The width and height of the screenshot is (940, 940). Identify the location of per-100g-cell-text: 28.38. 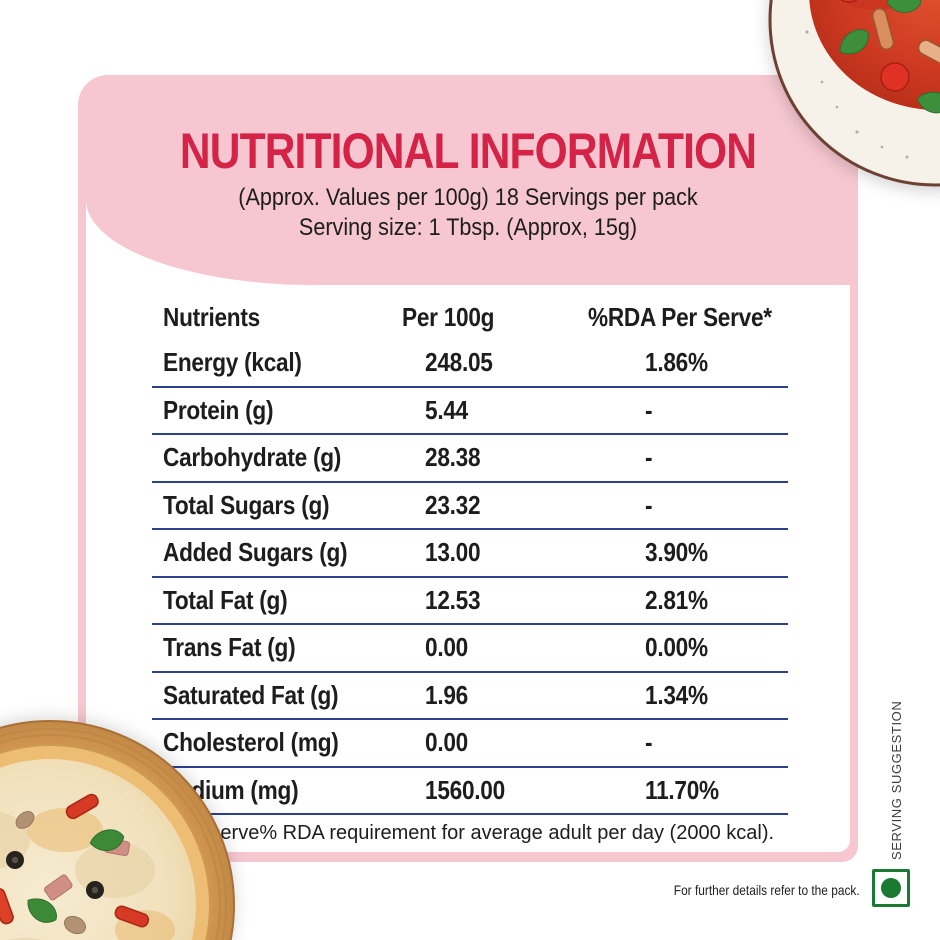
(453, 457).